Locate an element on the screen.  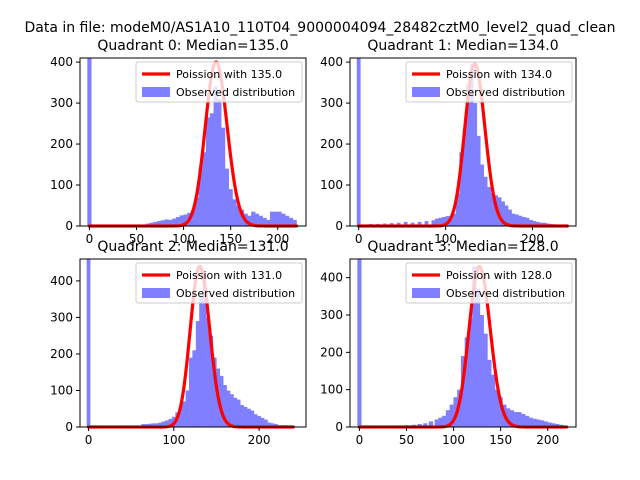
quadrant-1-ytick-label-100: 100 is located at coordinates (331, 185).